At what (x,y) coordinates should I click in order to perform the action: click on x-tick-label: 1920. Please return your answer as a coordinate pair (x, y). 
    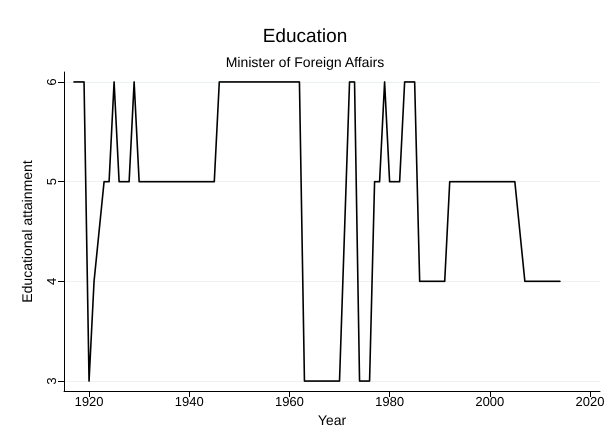
    Looking at the image, I should click on (89, 401).